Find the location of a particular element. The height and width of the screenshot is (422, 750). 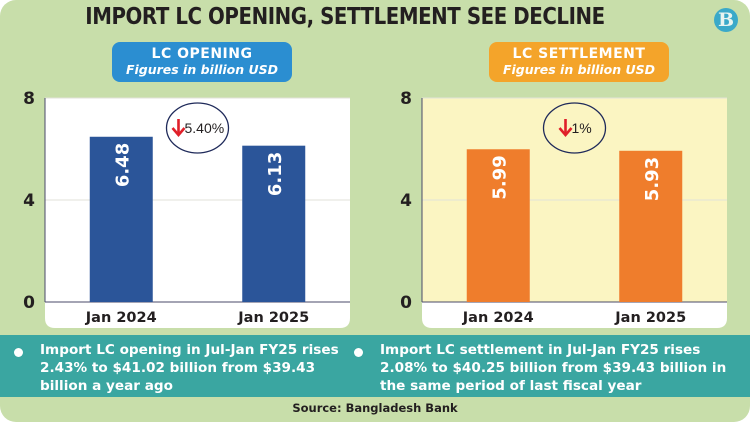

lc-opening-subtitle: Figures in billion USD is located at coordinates (202, 69).